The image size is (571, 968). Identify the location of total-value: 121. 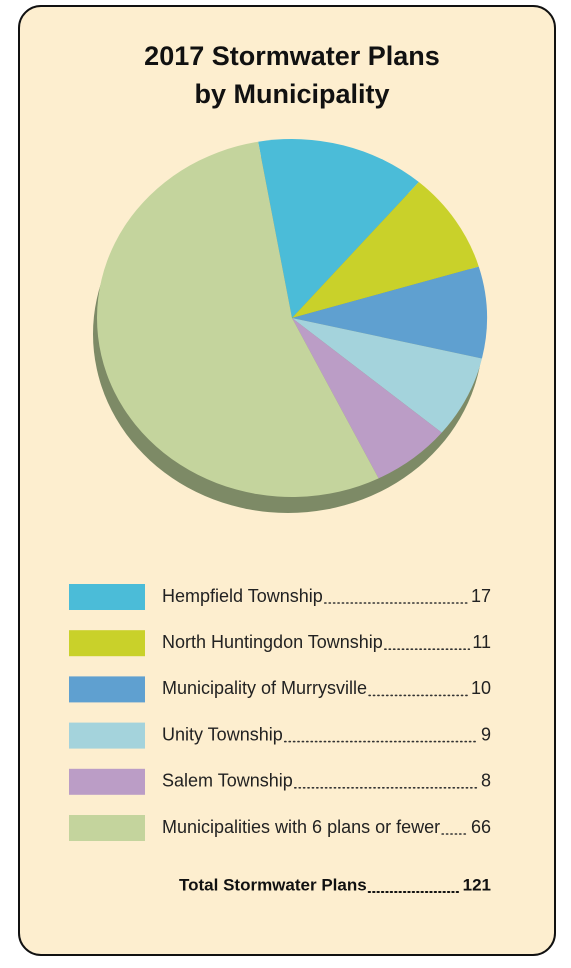
(477, 884).